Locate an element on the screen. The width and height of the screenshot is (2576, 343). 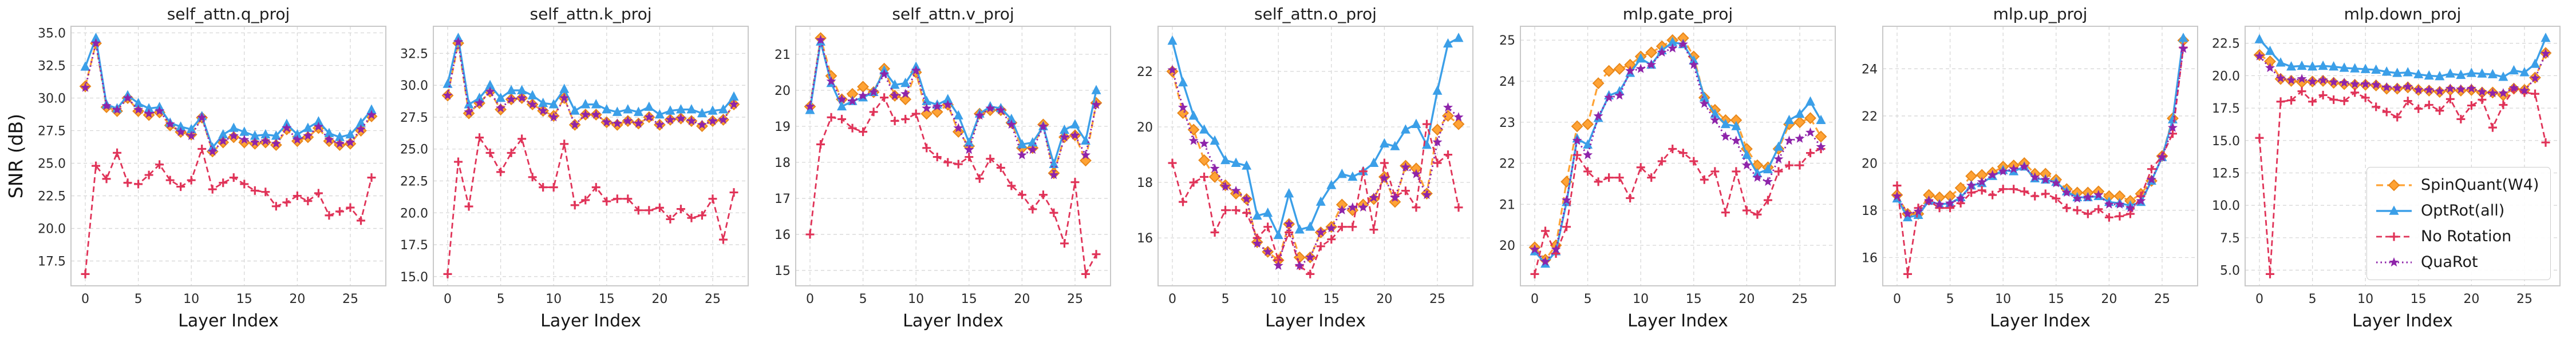
legend-swatch-spinquant is located at coordinates (2394, 185).